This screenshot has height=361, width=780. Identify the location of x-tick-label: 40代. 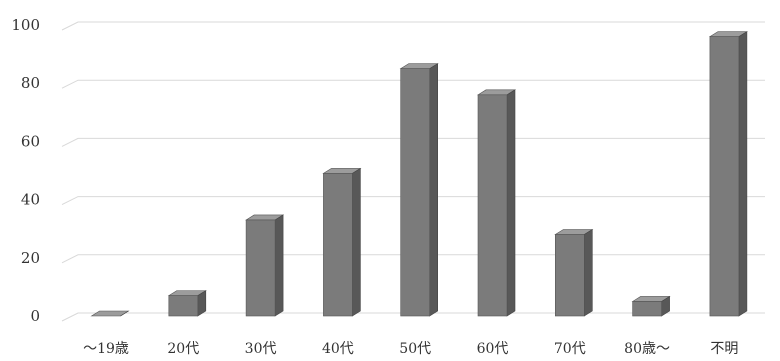
(338, 349).